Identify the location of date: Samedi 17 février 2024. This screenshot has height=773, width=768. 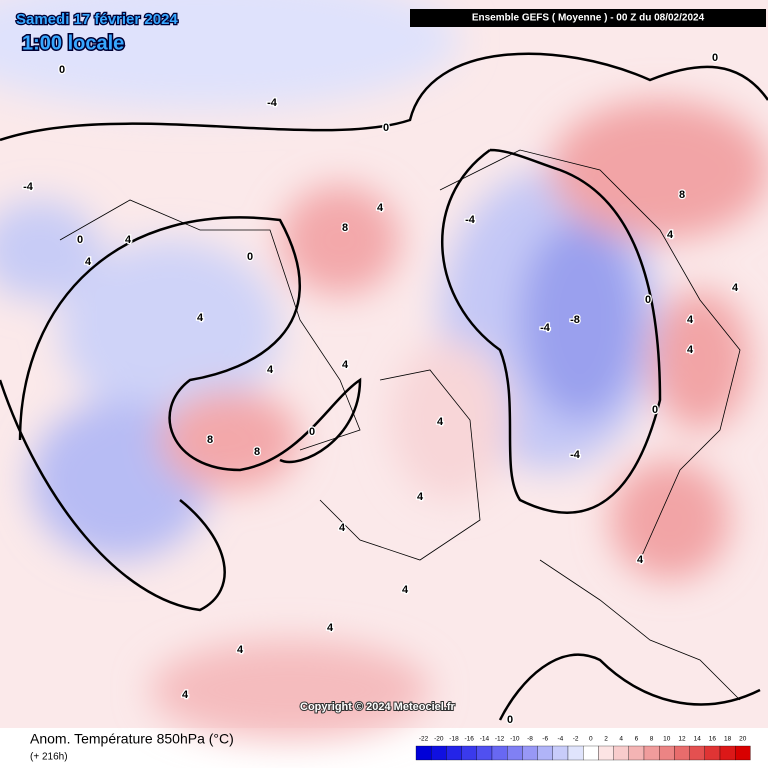
(97, 19).